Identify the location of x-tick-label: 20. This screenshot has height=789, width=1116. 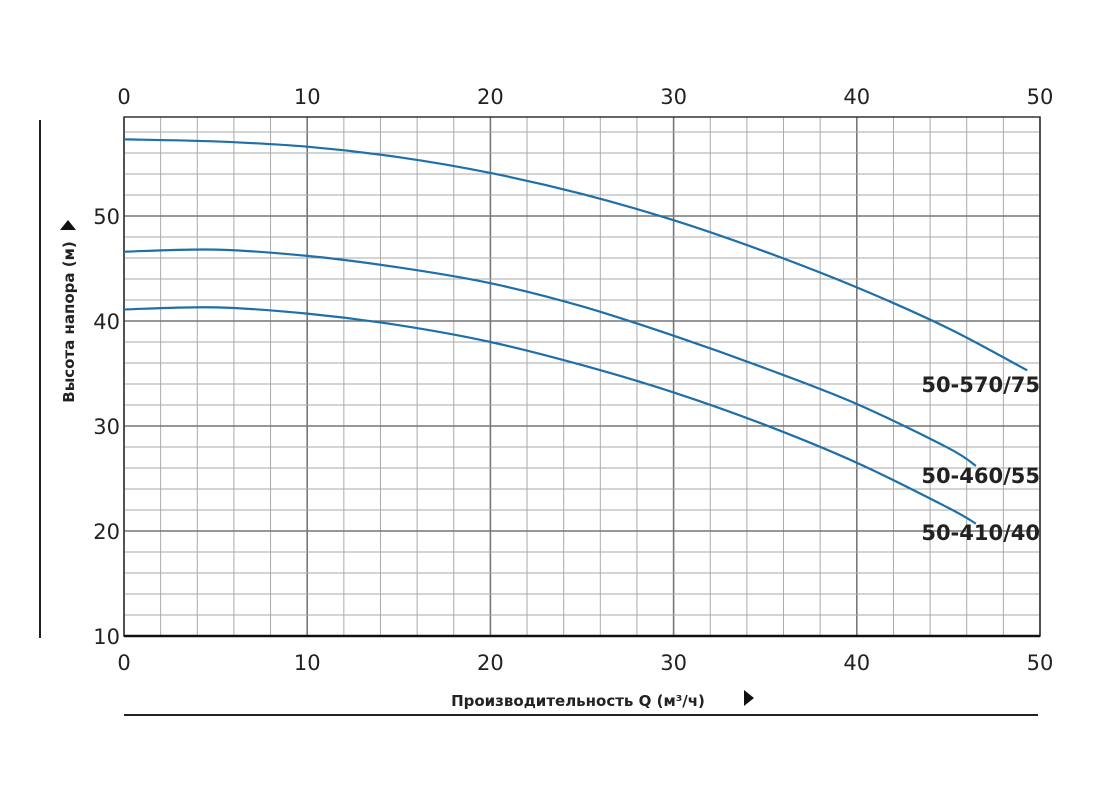
(490, 663).